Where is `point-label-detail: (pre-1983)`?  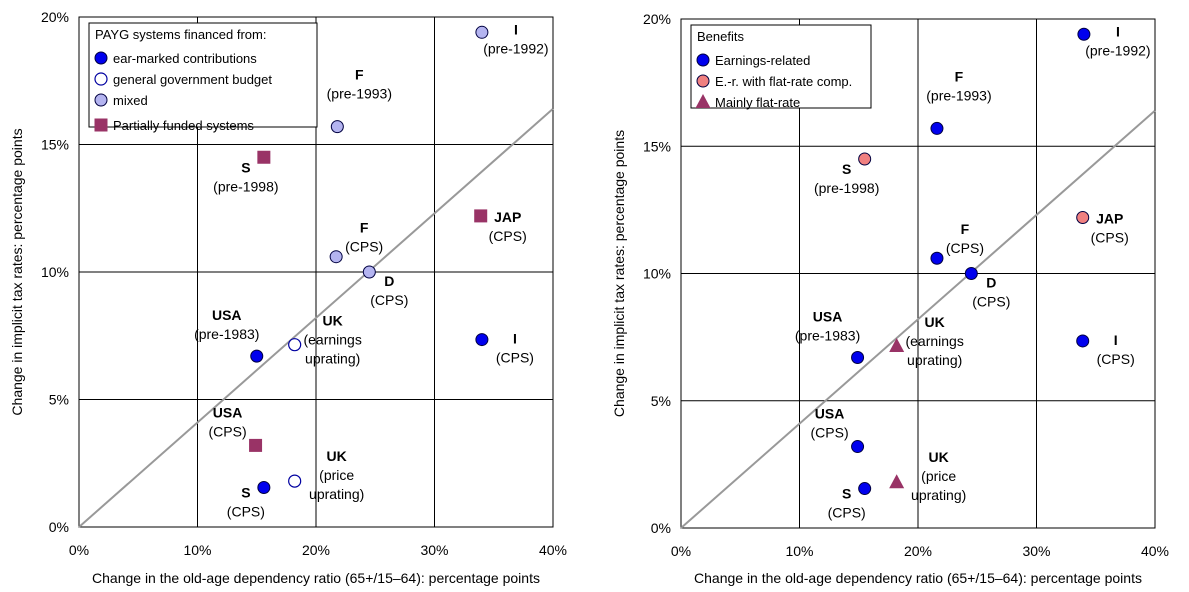 point-label-detail: (pre-1983) is located at coordinates (226, 334).